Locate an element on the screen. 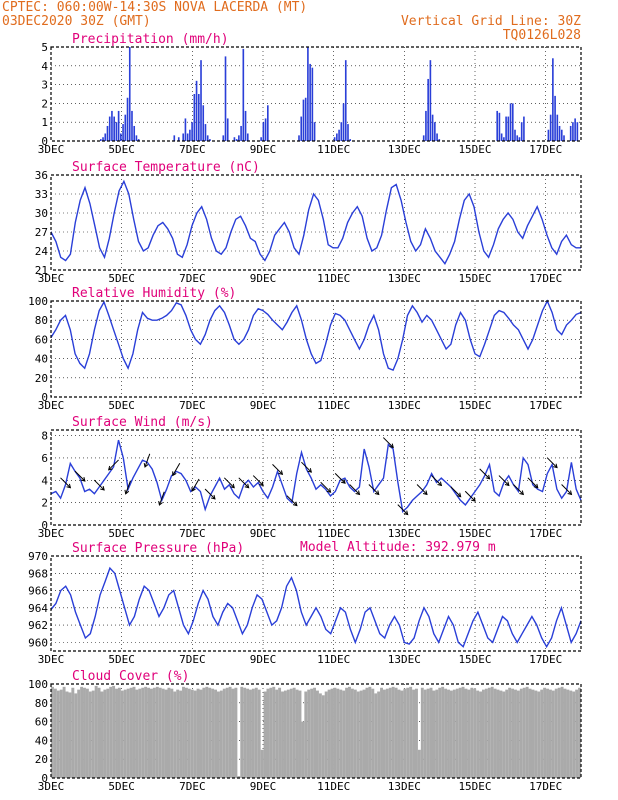 The image size is (618, 800). pres-x-tick-label: 3DEC is located at coordinates (51, 659).